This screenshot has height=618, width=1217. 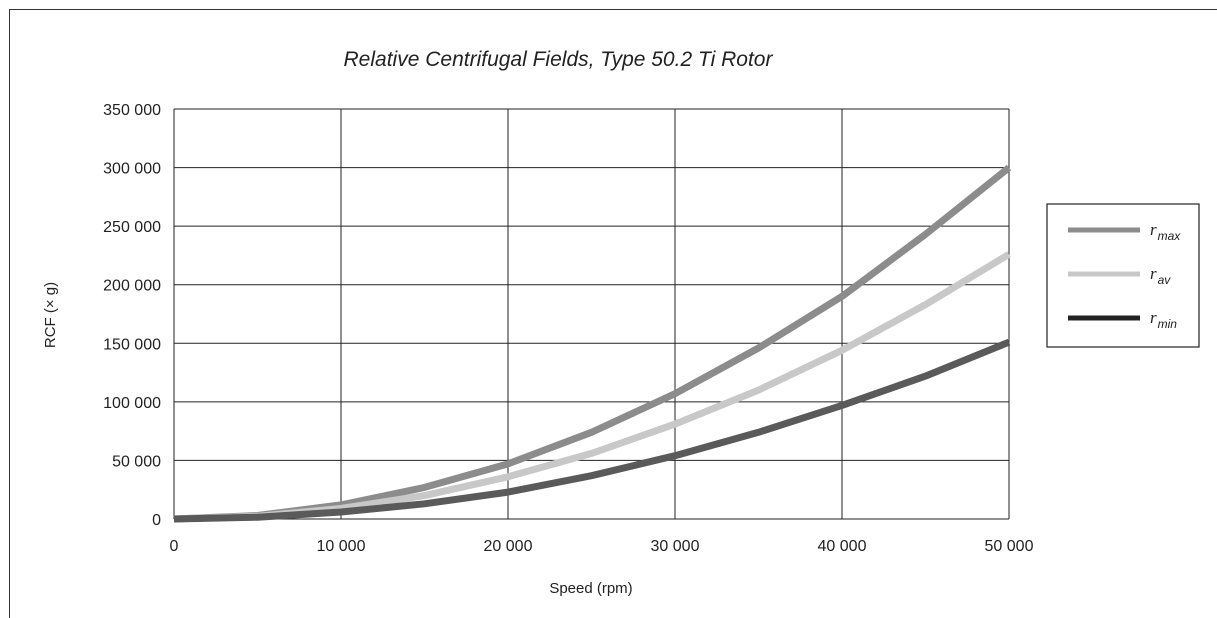 I want to click on y-tick-label: 150 000, so click(x=132, y=344).